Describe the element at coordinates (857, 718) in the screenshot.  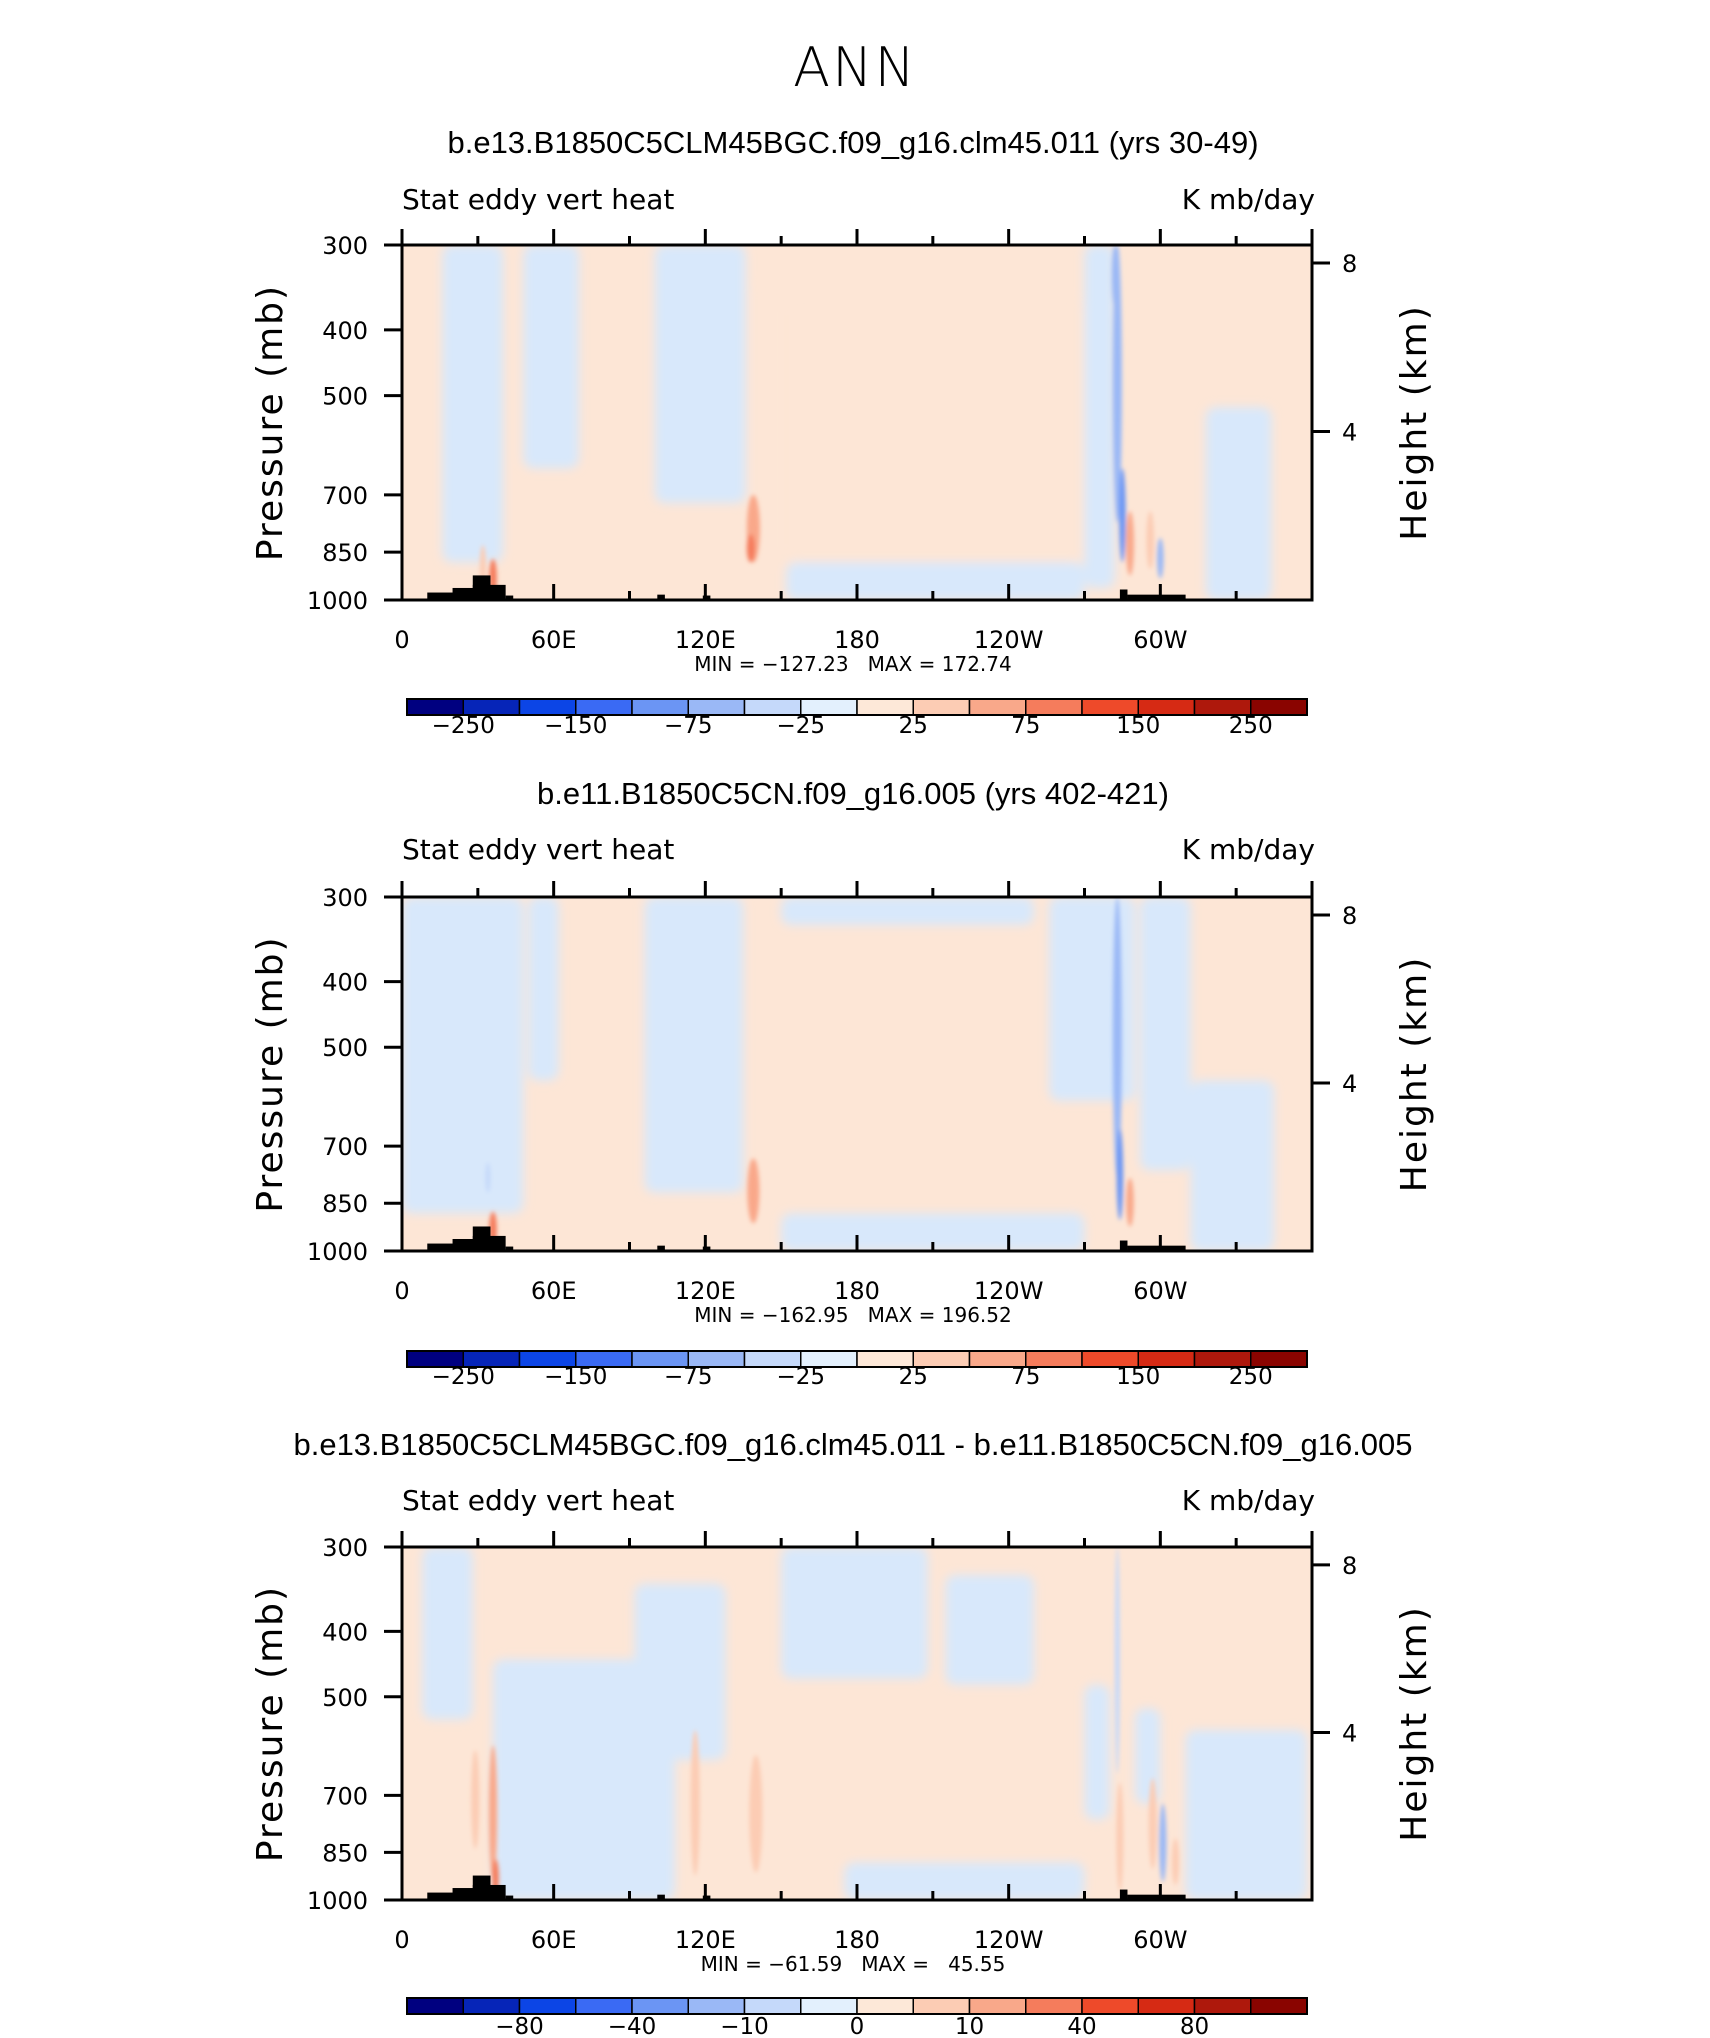
I see `colorbar: −250 −150 −75 −25 25 75 150 250` at that location.